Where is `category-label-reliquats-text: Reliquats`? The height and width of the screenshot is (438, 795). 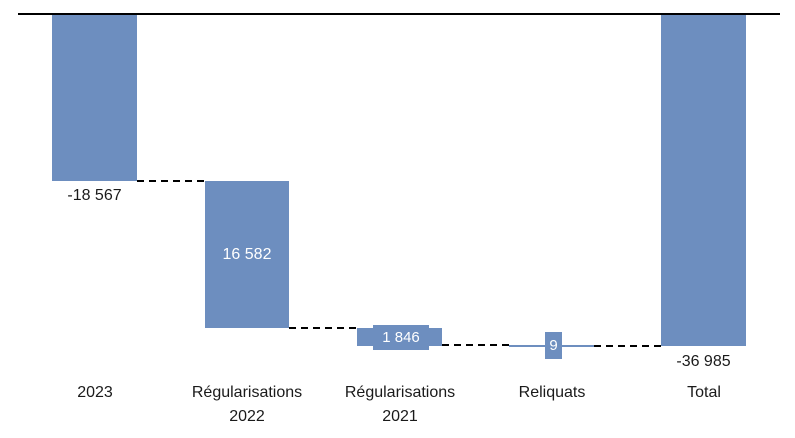
category-label-reliquats-text: Reliquats is located at coordinates (552, 392).